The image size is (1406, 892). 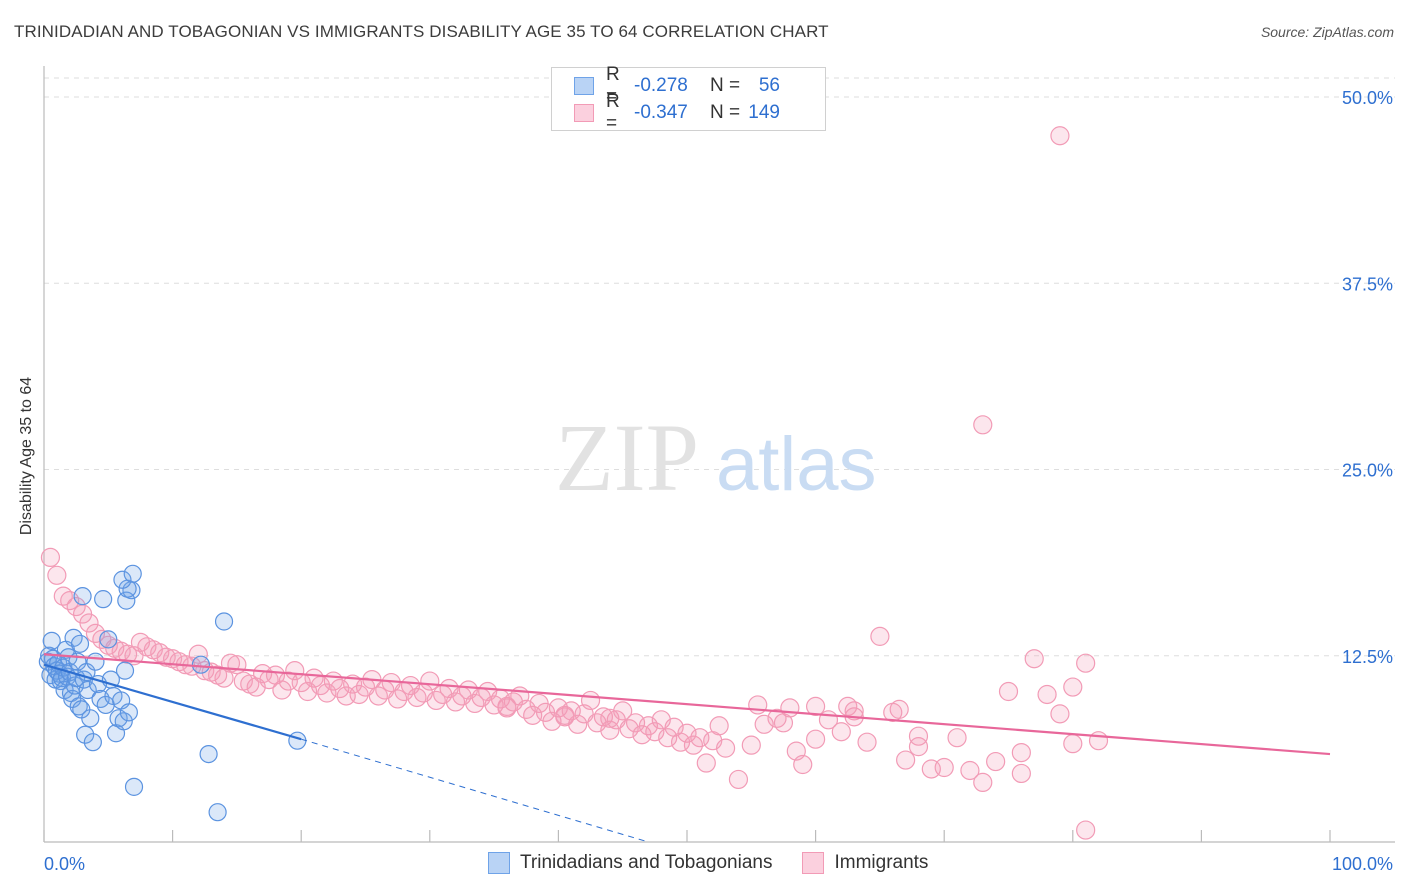 What do you see at coordinates (769, 85) in the screenshot?
I see `legend-n-value: 56` at bounding box center [769, 85].